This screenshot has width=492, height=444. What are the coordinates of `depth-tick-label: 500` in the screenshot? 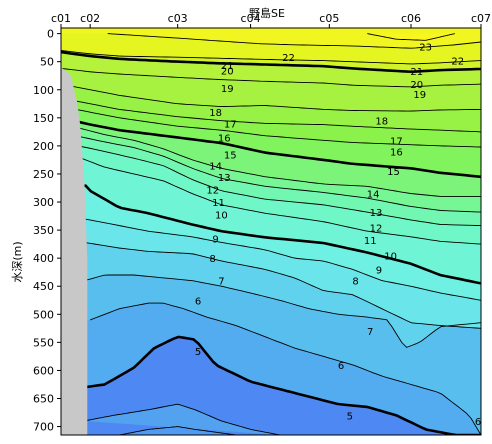 It's located at (43, 314).